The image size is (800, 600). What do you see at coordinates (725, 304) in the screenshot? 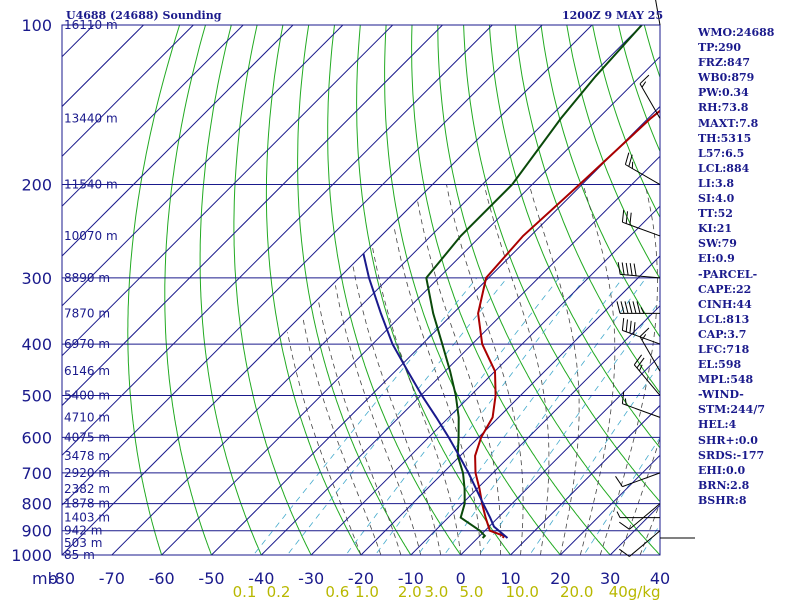
I see `index-item: CINH:44` at bounding box center [725, 304].